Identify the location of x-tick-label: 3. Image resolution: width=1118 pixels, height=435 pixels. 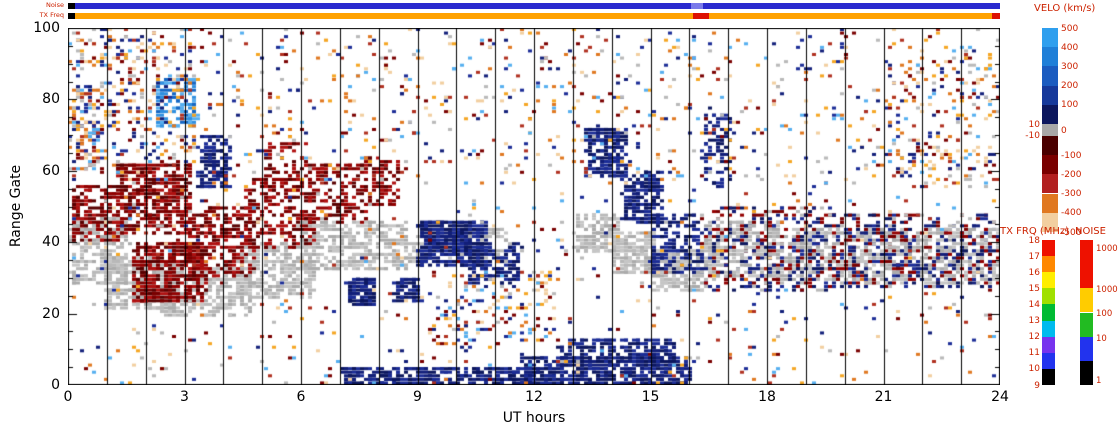
(184, 397).